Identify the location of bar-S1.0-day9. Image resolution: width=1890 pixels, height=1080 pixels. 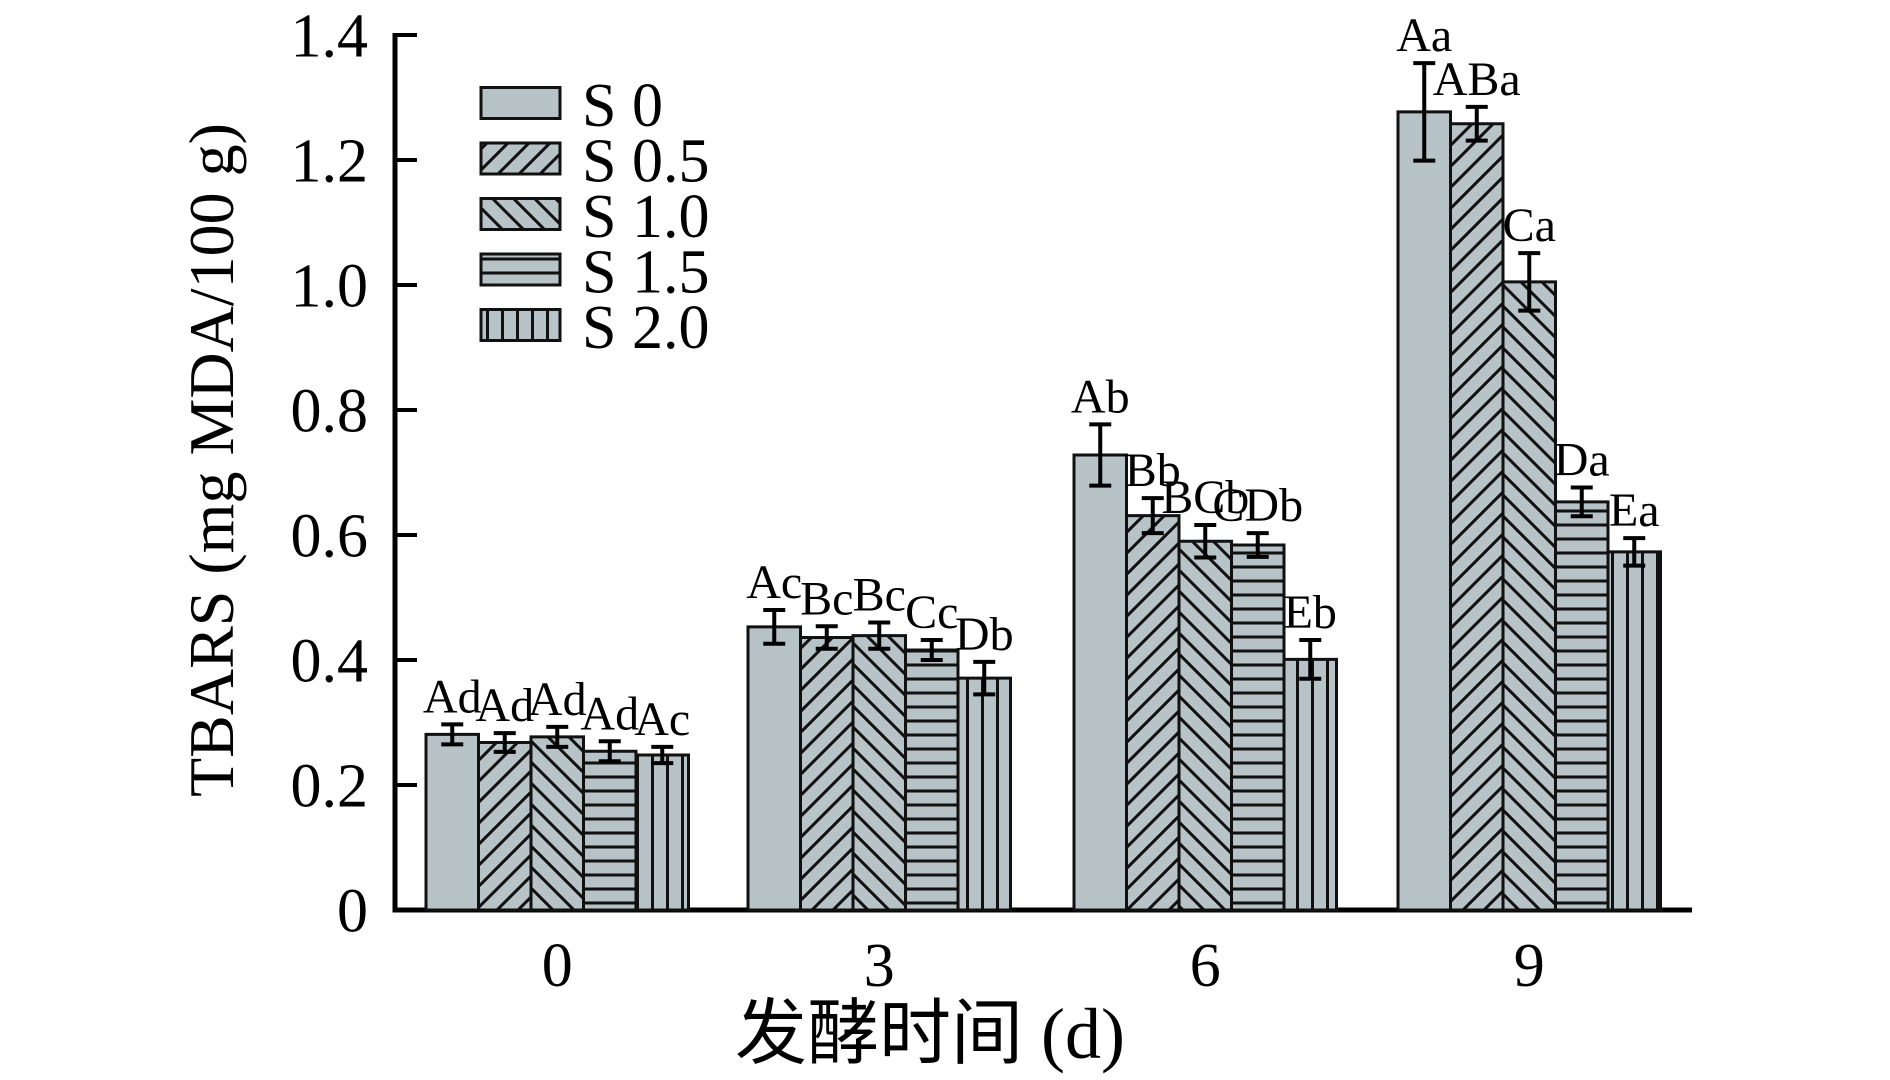
(1529, 596).